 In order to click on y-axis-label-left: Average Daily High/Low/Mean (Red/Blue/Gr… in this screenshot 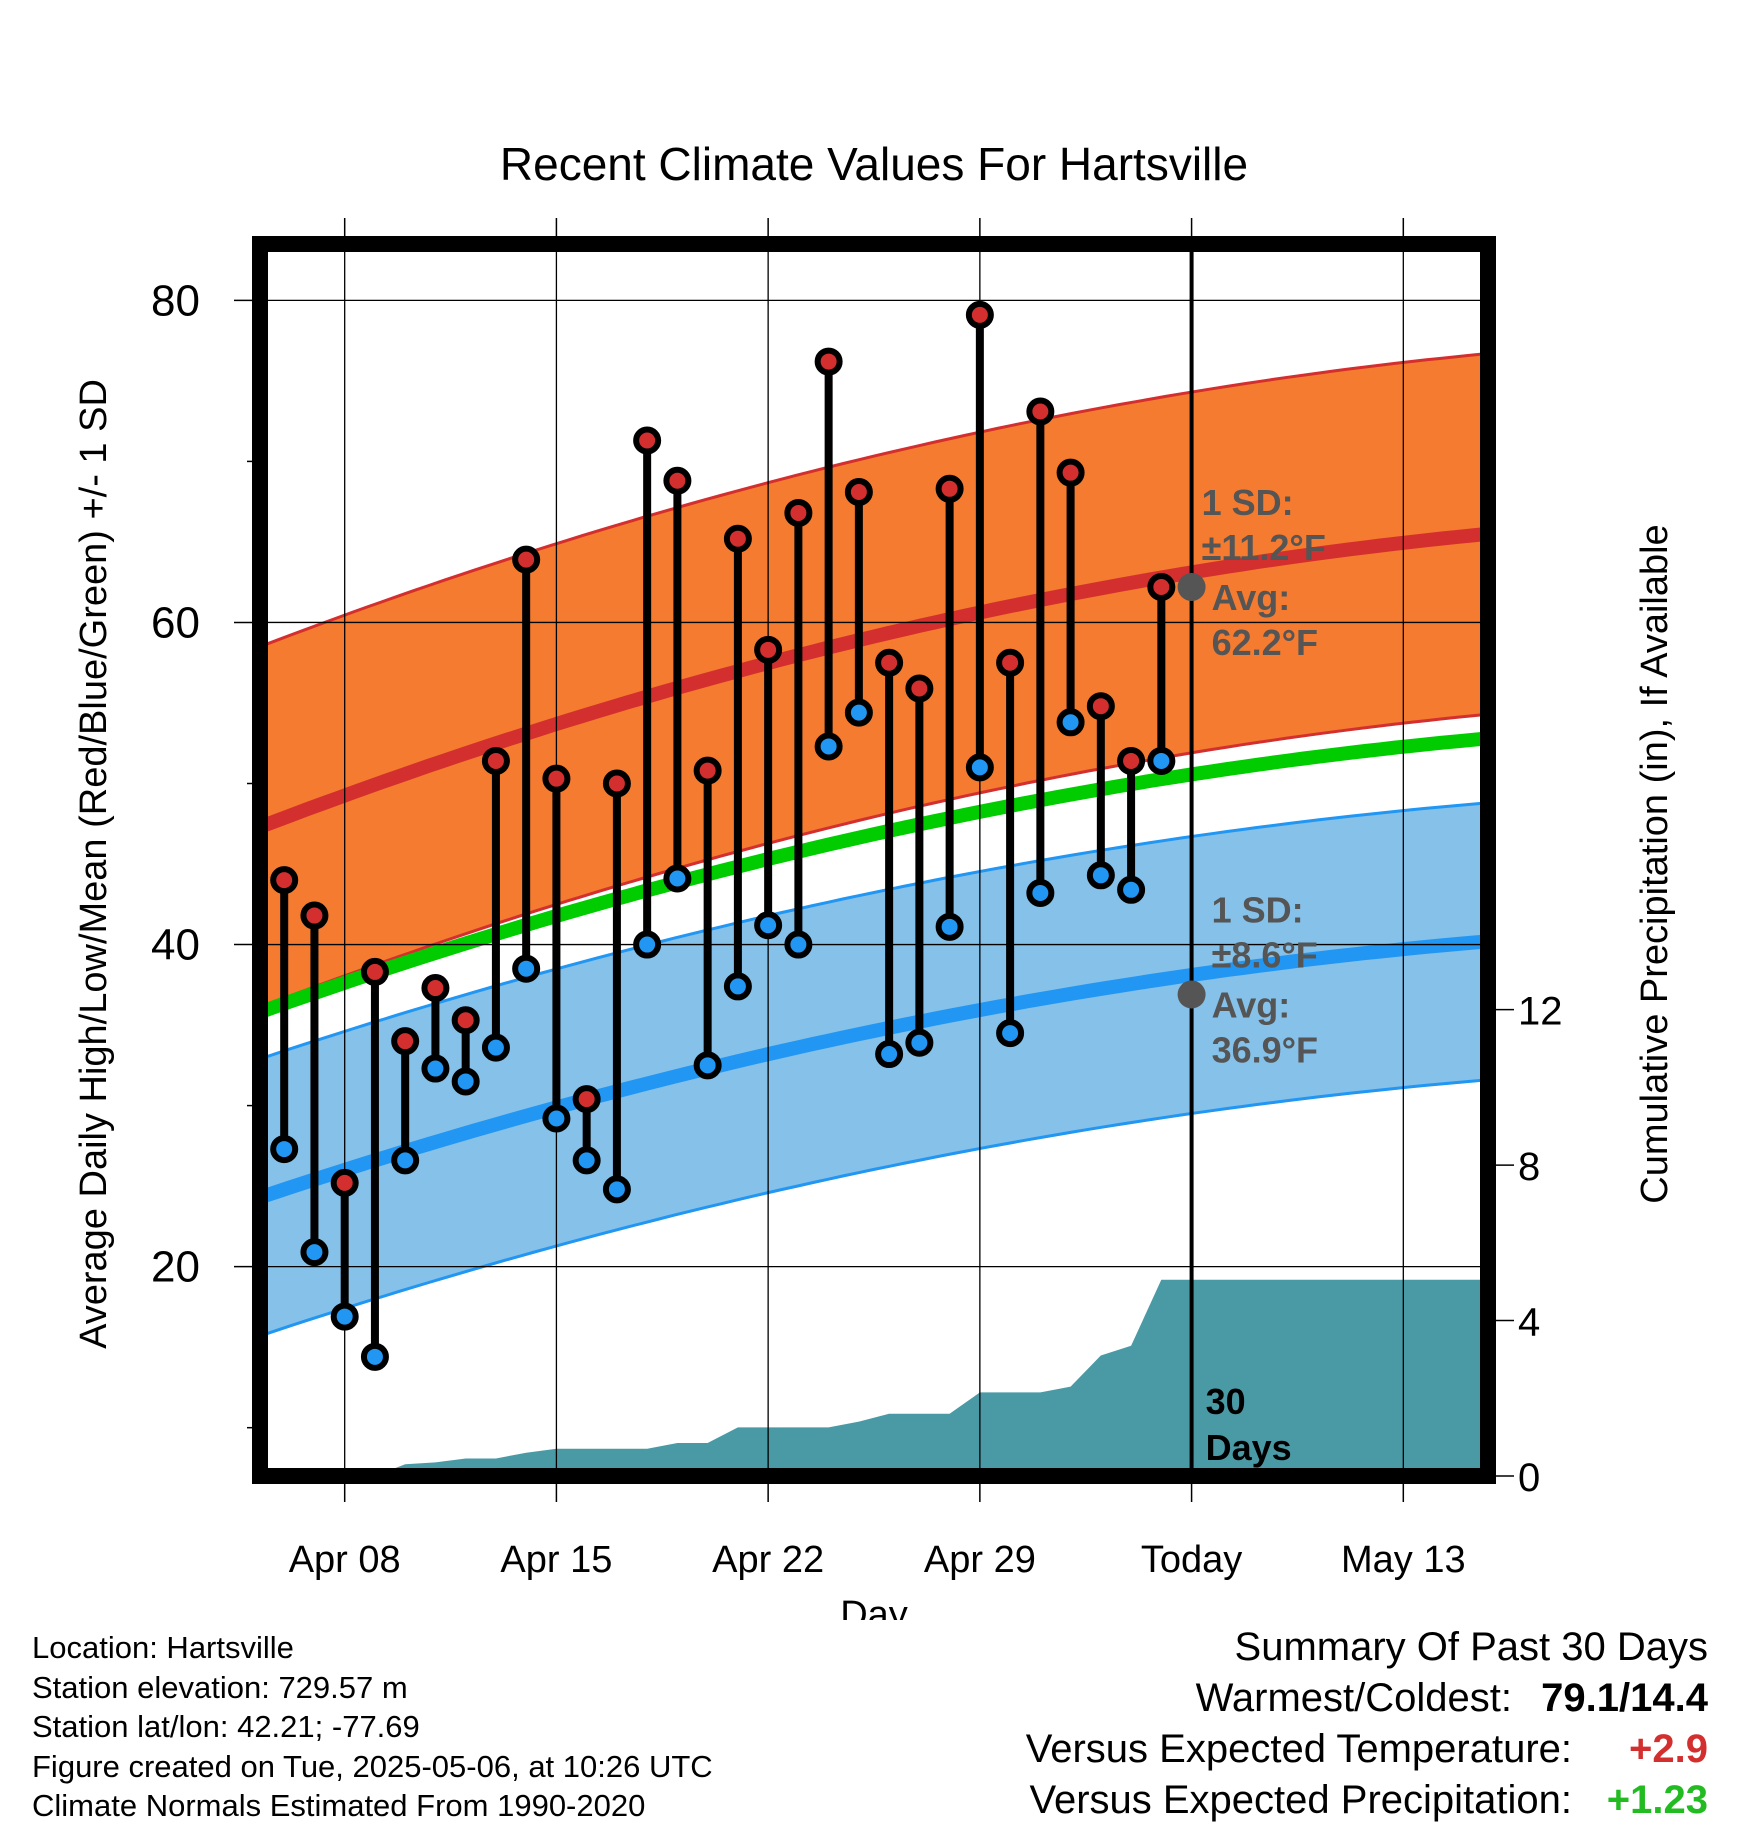, I will do `click(94, 864)`.